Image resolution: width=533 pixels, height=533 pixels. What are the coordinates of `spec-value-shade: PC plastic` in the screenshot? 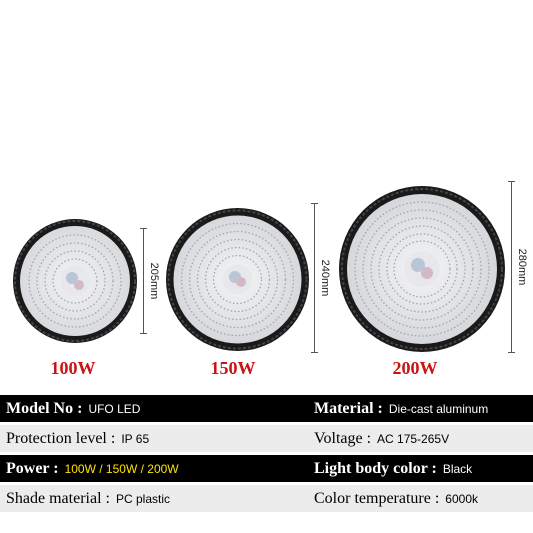 It's located at (142, 499).